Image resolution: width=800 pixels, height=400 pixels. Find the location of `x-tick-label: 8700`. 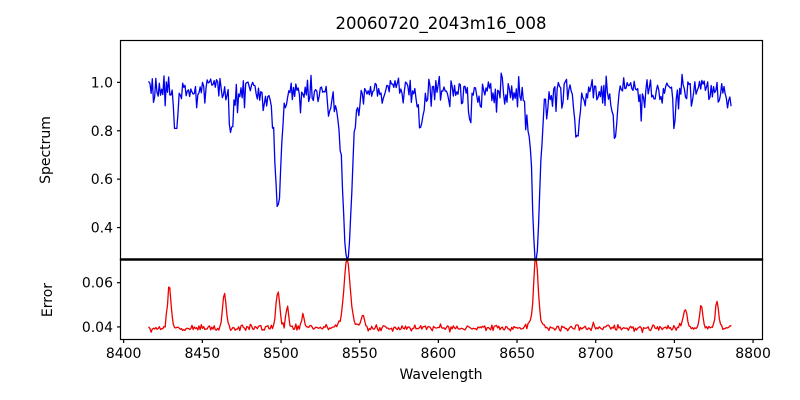

x-tick-label: 8700 is located at coordinates (596, 354).